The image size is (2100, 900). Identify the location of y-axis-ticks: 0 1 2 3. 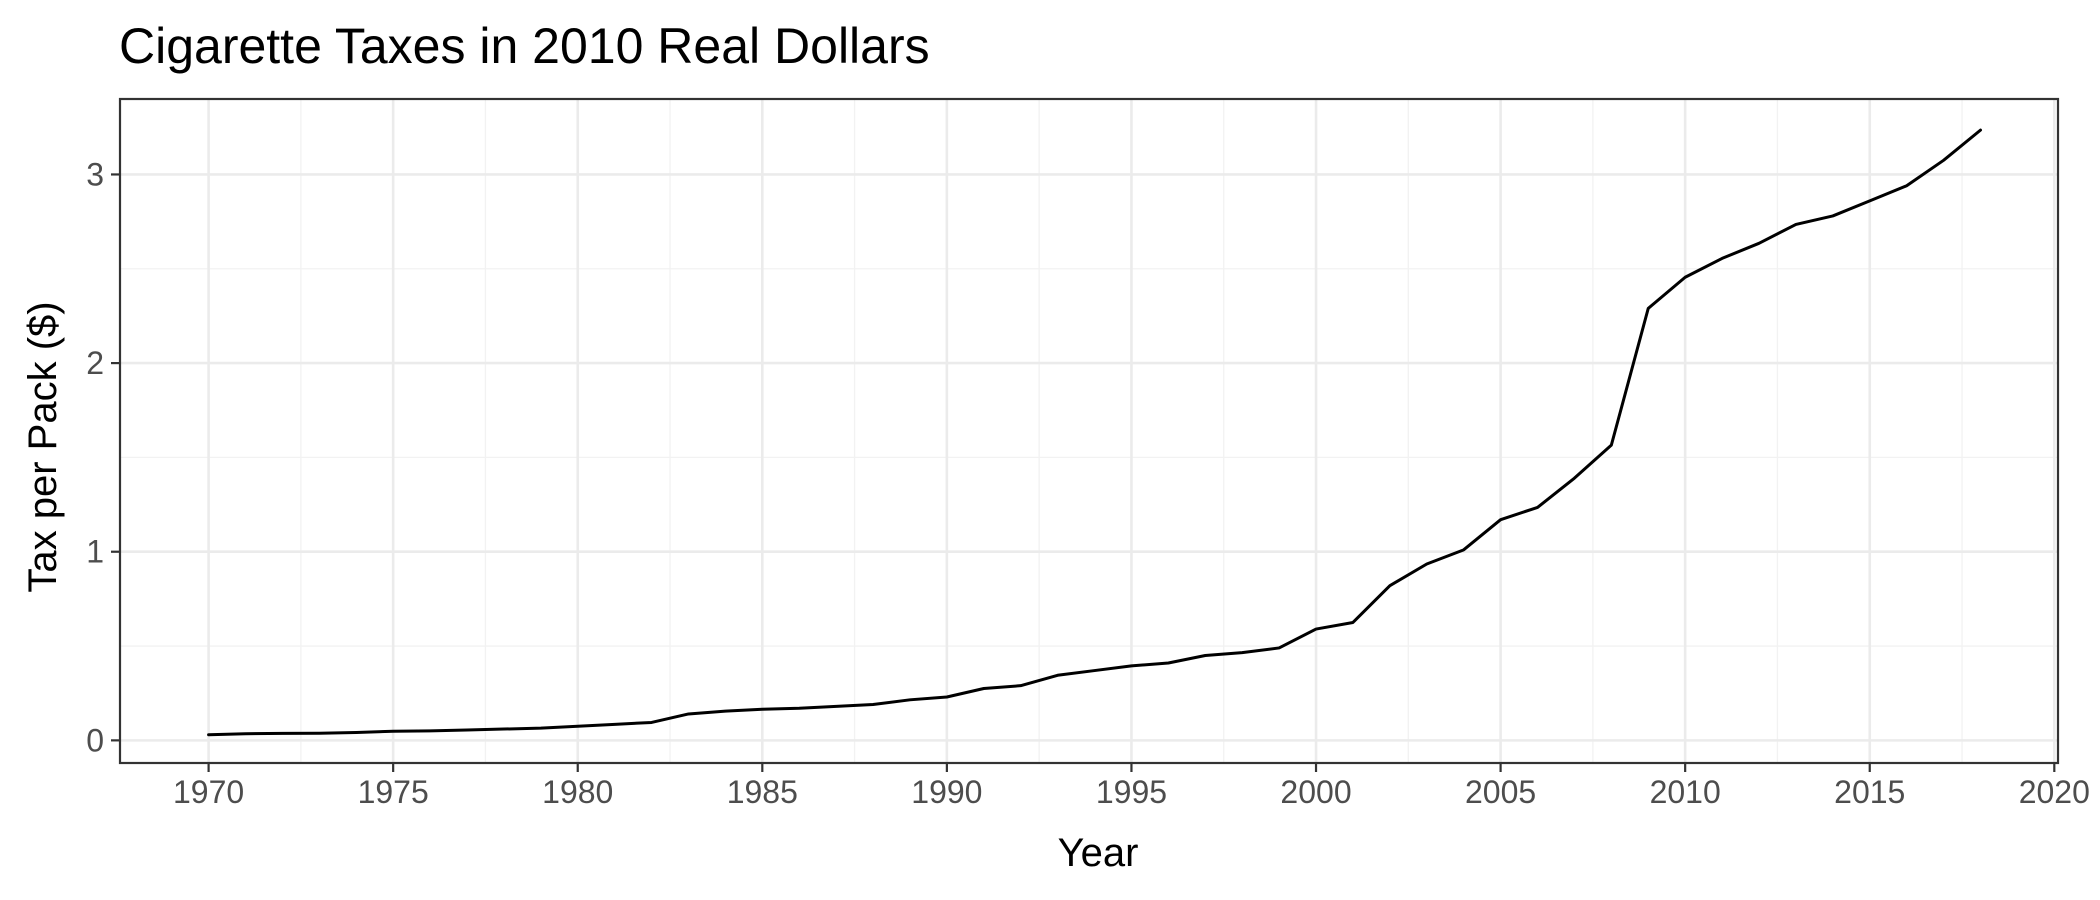
(103, 457).